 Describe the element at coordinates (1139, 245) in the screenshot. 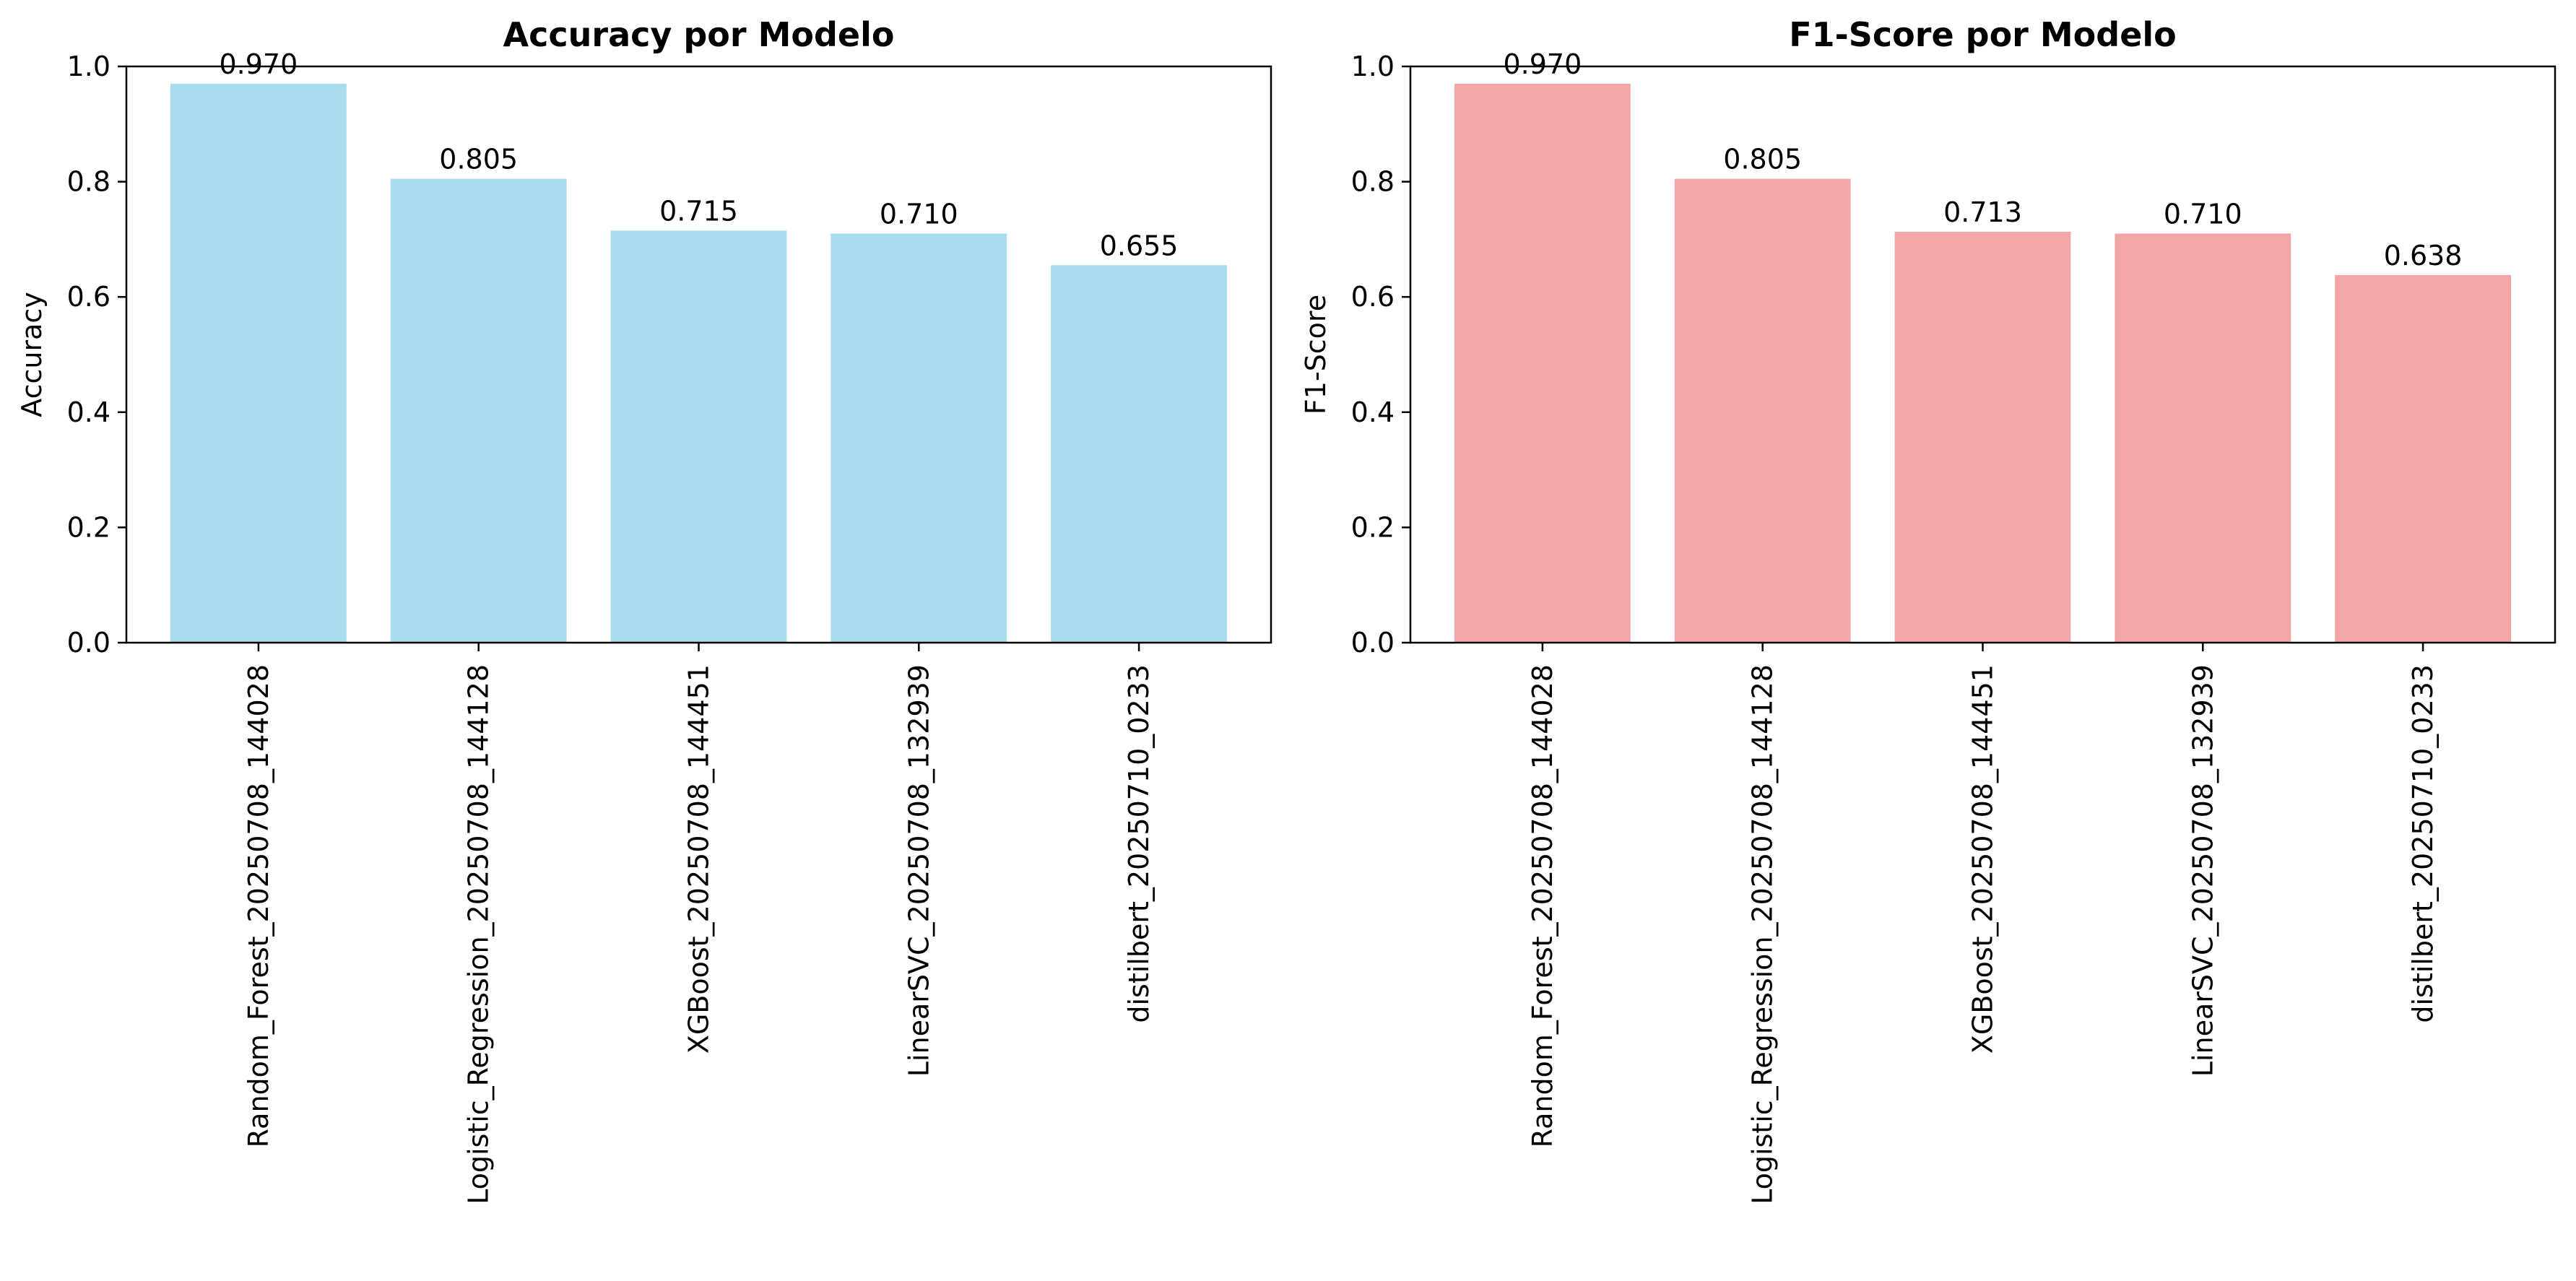

I see `bar-value-label: 0.655` at that location.